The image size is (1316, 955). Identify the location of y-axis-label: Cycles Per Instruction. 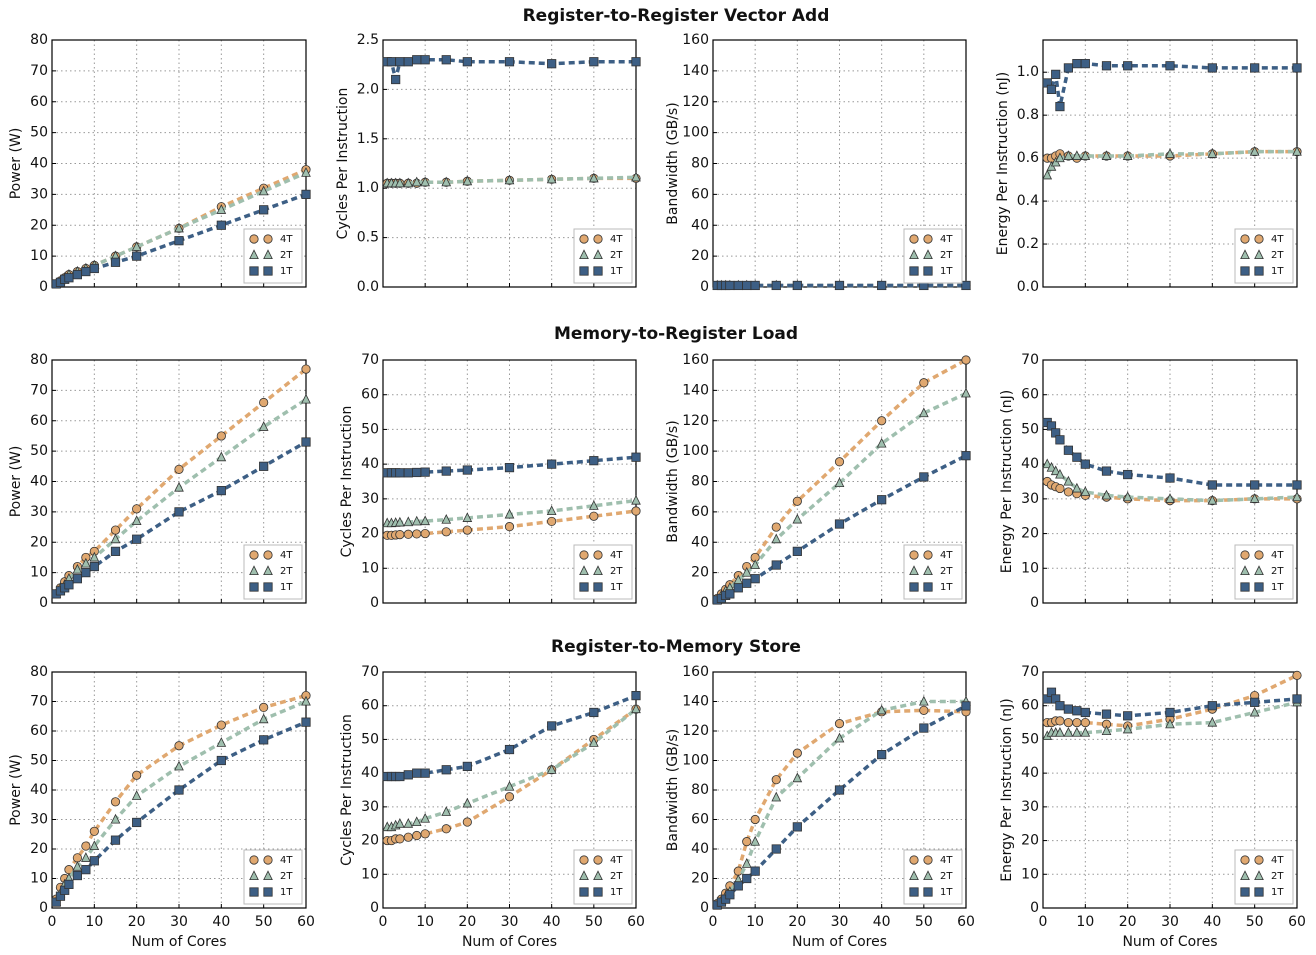
(343, 164).